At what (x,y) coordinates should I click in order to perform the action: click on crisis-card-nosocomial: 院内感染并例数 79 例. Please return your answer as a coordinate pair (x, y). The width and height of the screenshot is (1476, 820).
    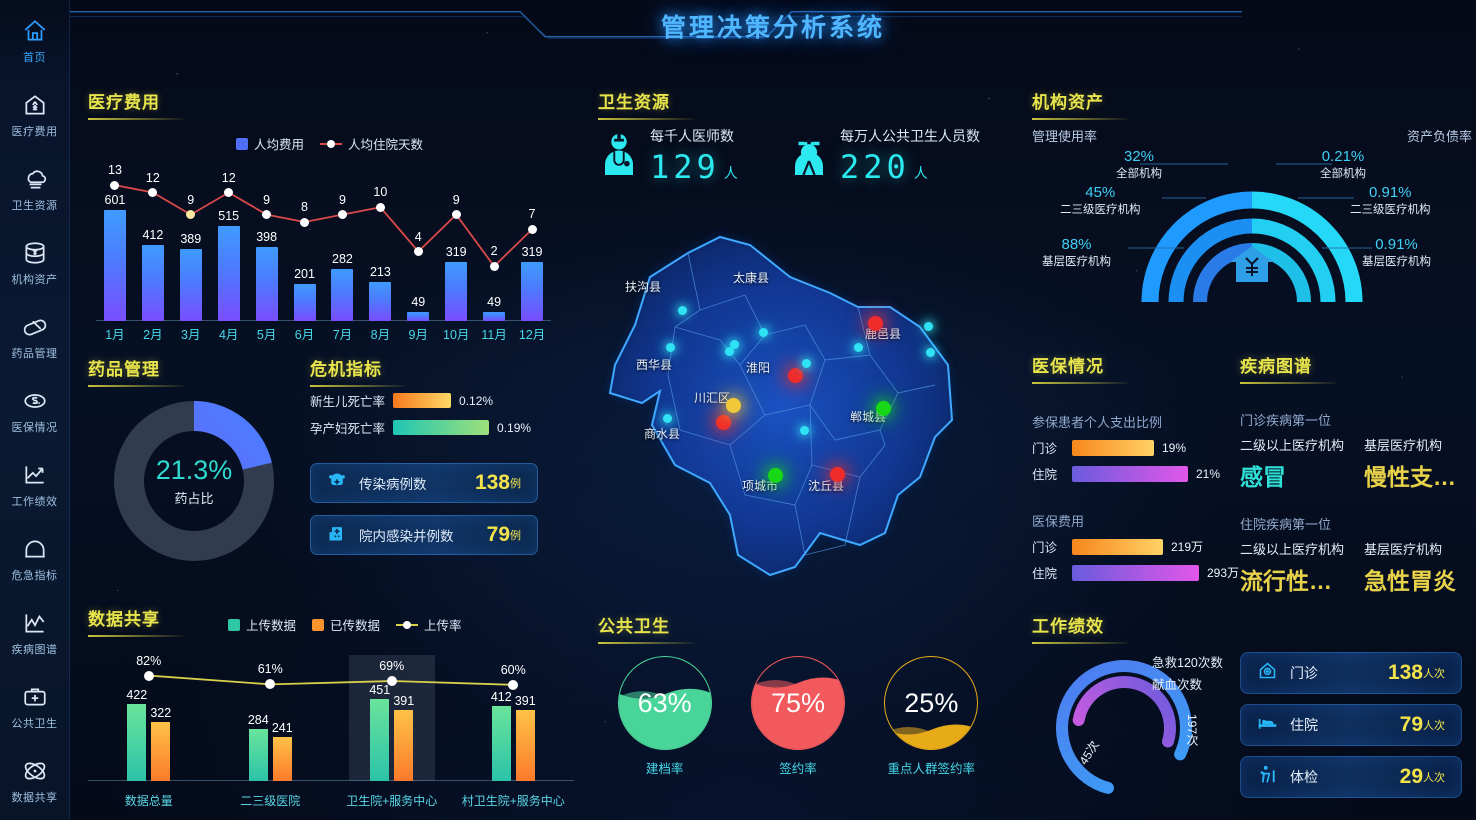
    Looking at the image, I should click on (424, 535).